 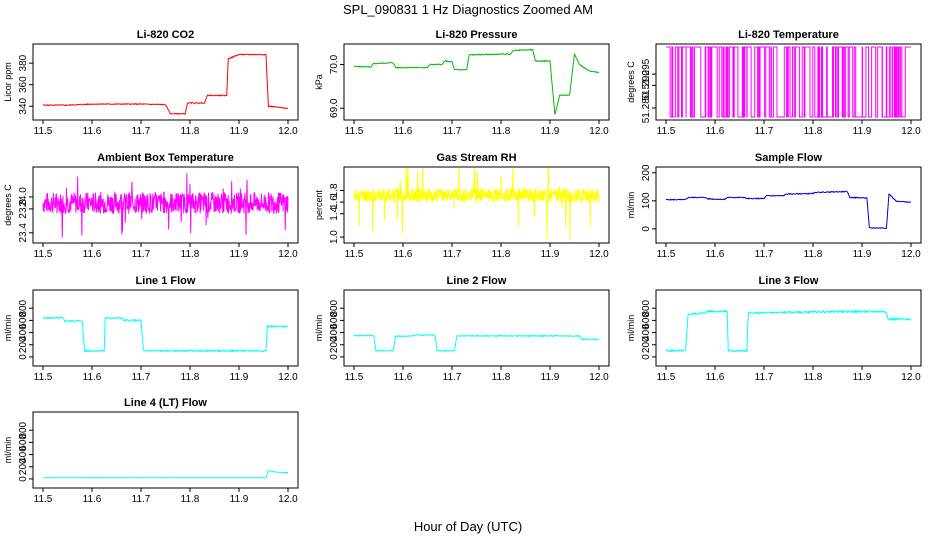 What do you see at coordinates (165, 403) in the screenshot?
I see `panel-title: Line 4 (LT) Flow` at bounding box center [165, 403].